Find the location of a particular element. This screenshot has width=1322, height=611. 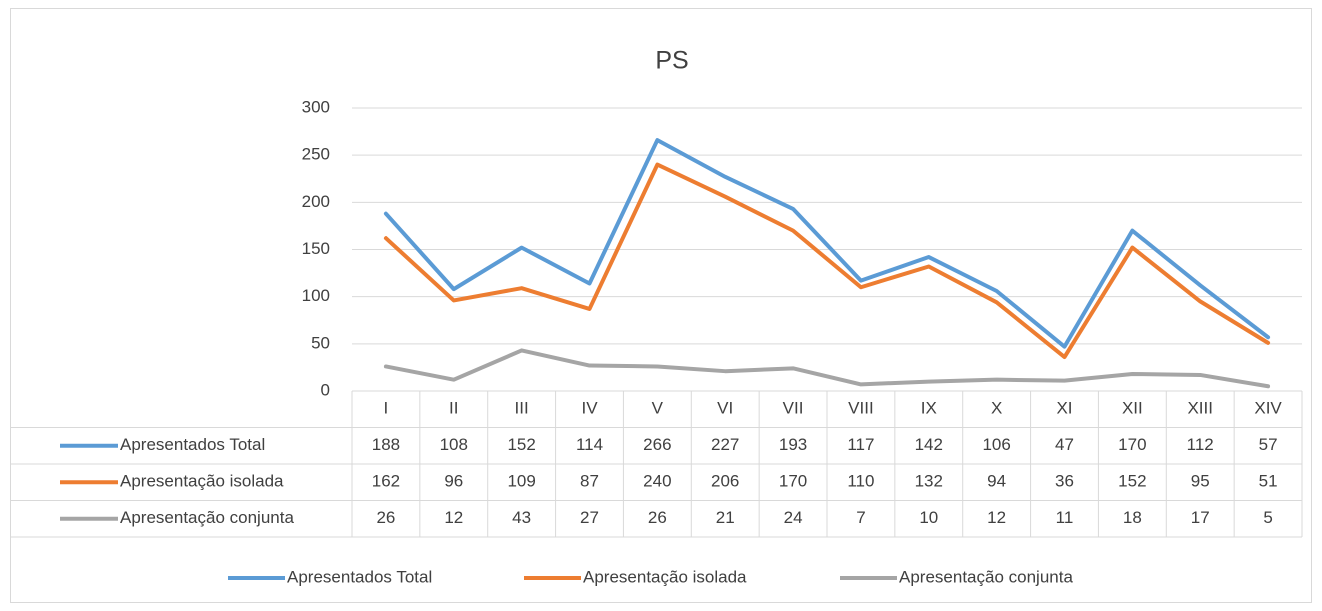

table-cell: 114 is located at coordinates (589, 444).